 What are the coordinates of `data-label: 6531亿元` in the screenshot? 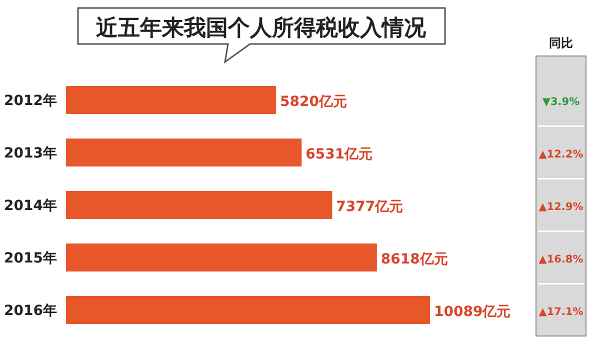 It's located at (339, 154).